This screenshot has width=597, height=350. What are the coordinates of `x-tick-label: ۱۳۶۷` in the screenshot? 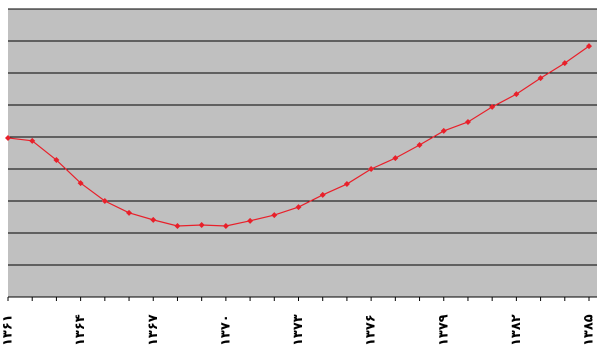 It's located at (153, 330).